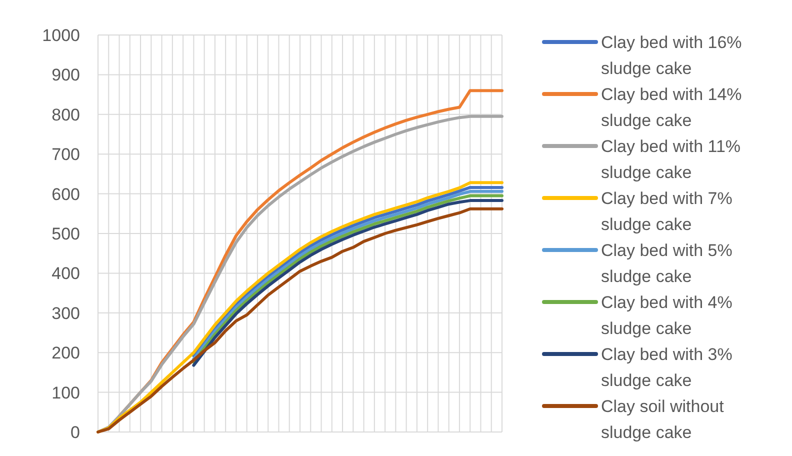 The width and height of the screenshot is (792, 456). Describe the element at coordinates (66, 194) in the screenshot. I see `y-tick-label: 600` at that location.